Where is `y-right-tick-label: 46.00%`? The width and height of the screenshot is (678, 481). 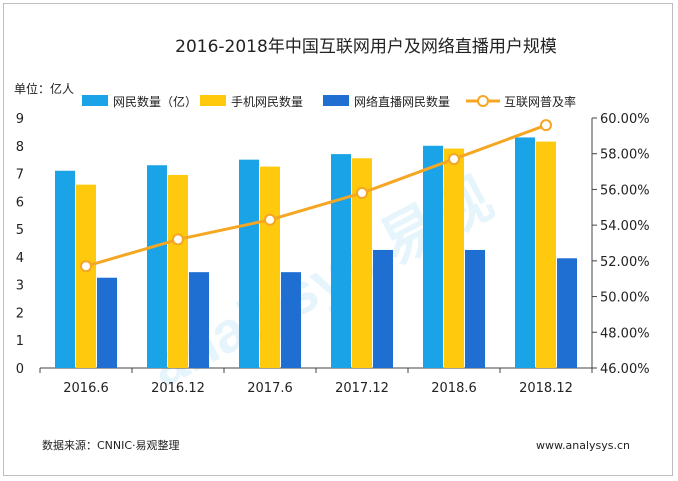 y-right-tick-label: 46.00% is located at coordinates (625, 369).